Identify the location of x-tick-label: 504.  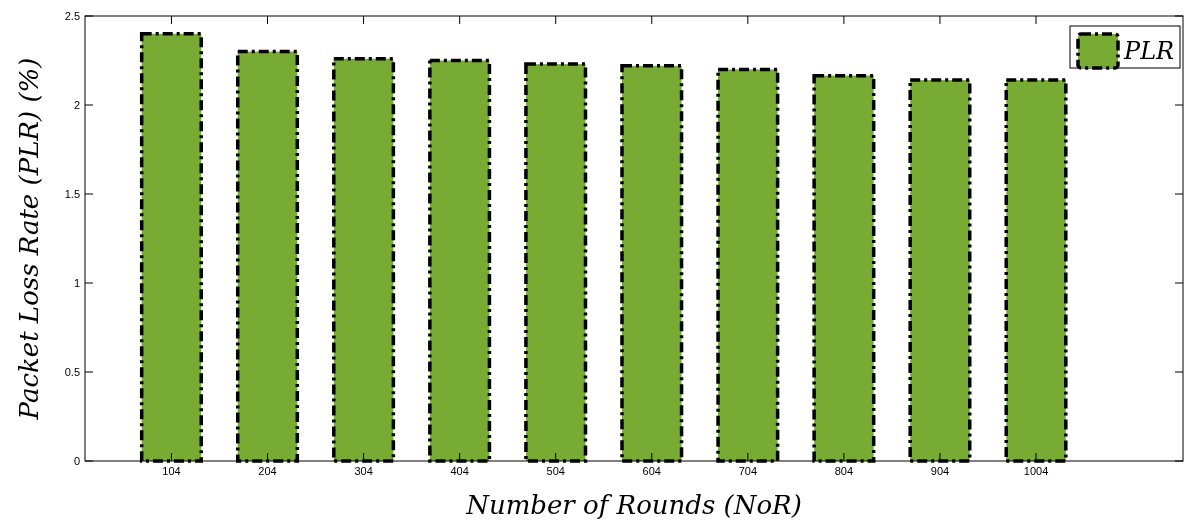
(555, 471).